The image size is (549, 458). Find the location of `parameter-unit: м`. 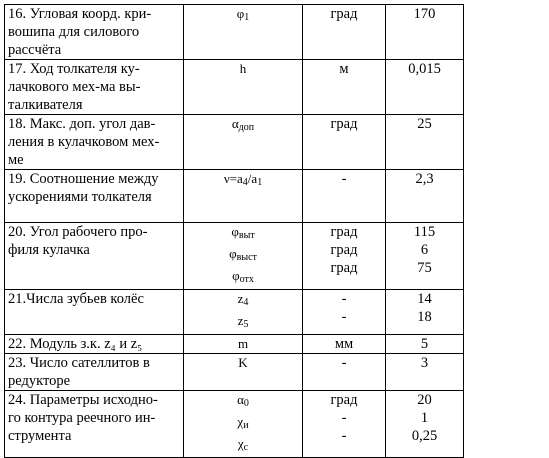

parameter-unit: м is located at coordinates (344, 69).